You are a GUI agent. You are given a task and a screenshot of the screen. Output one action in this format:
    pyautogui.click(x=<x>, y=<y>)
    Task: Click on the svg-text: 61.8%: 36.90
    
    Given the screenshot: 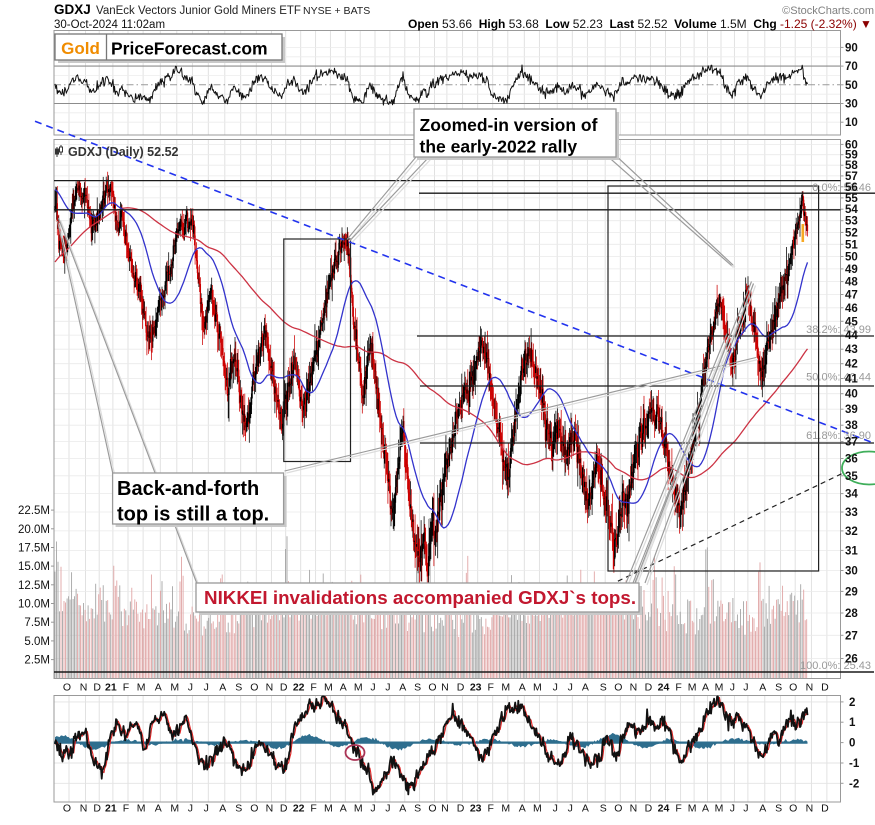 What is the action you would take?
    pyautogui.click(x=838, y=436)
    